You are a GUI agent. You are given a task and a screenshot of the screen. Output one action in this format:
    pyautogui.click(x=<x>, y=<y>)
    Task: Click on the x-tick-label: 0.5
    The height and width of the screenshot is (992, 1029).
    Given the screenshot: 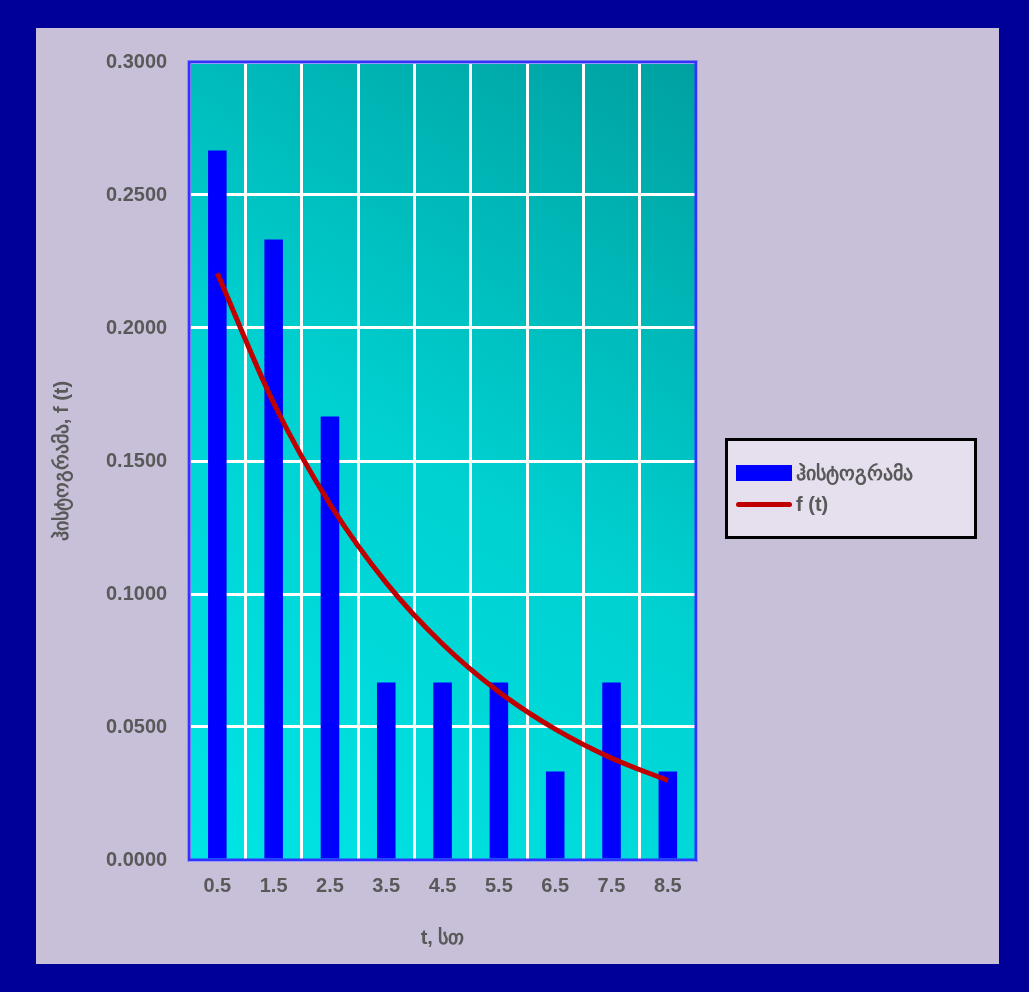 What is the action you would take?
    pyautogui.click(x=217, y=884)
    